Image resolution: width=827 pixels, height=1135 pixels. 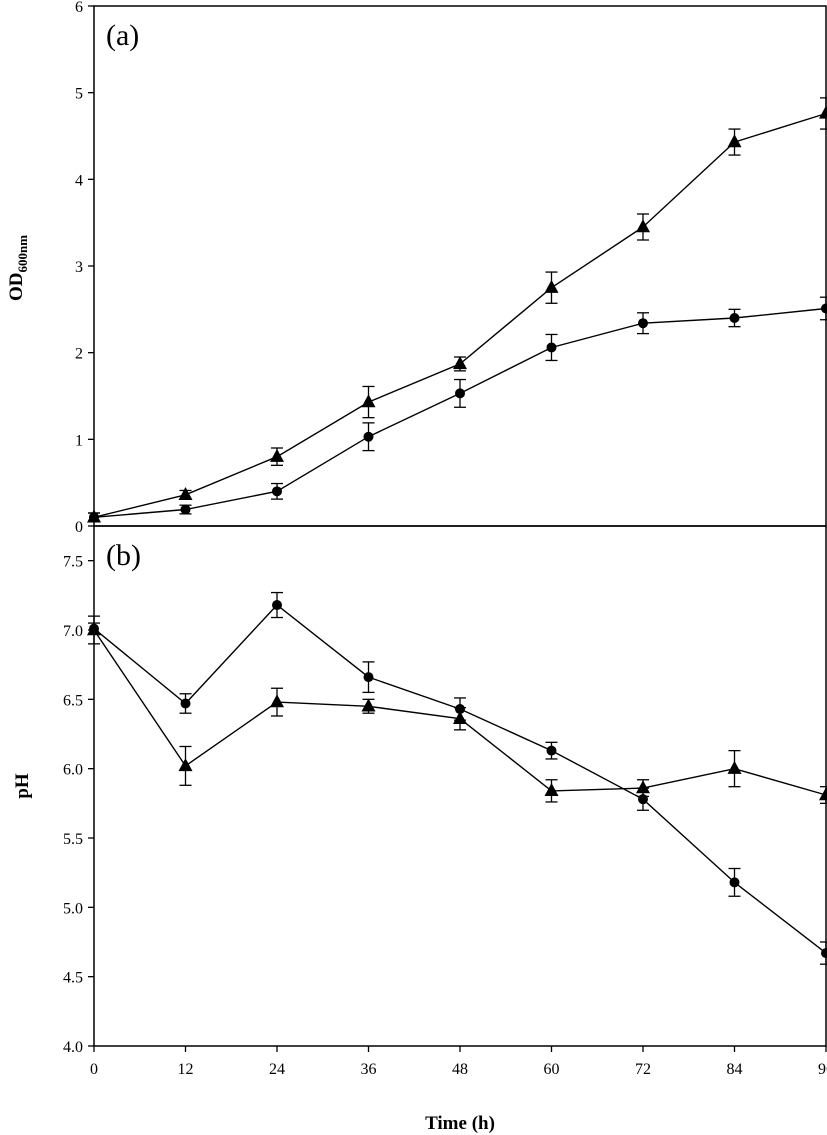 What do you see at coordinates (79, 180) in the screenshot?
I see `y-tick-label: 4` at bounding box center [79, 180].